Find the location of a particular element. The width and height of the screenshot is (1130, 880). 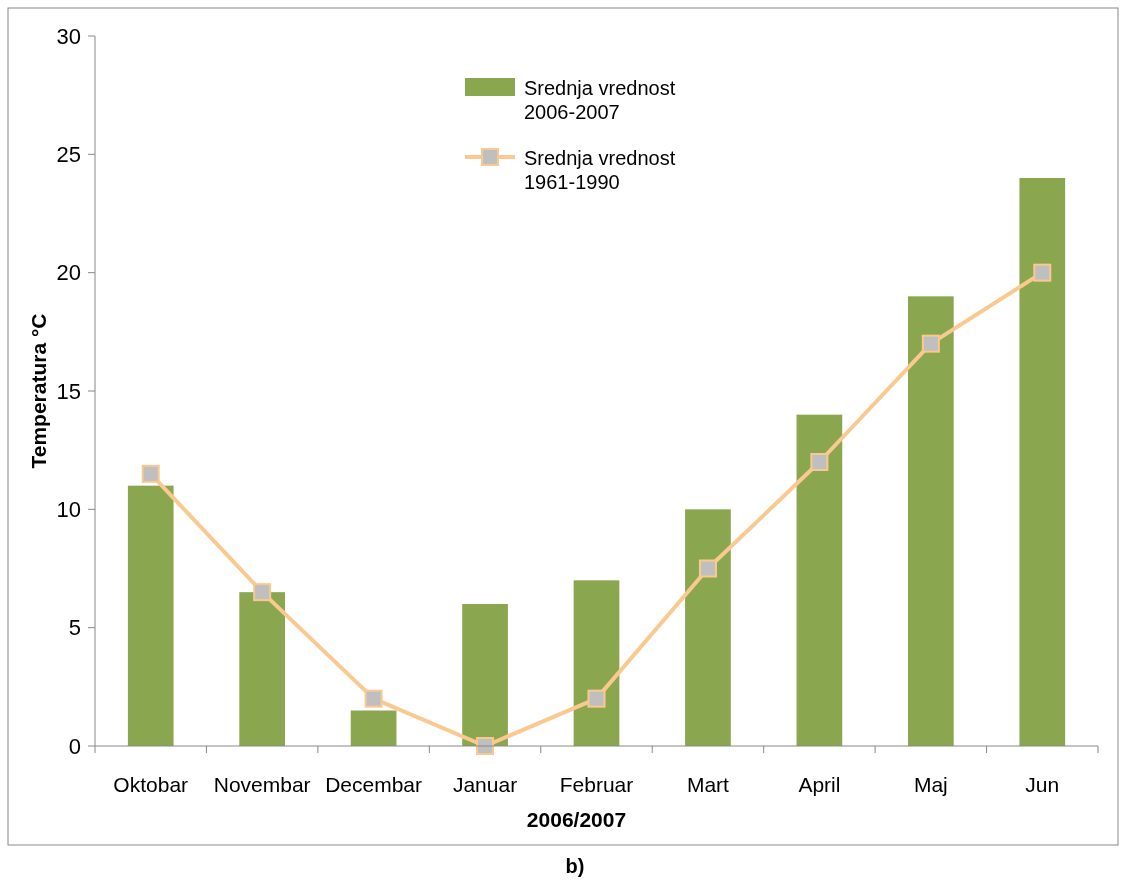

x-tick-label: Novembar is located at coordinates (262, 784).